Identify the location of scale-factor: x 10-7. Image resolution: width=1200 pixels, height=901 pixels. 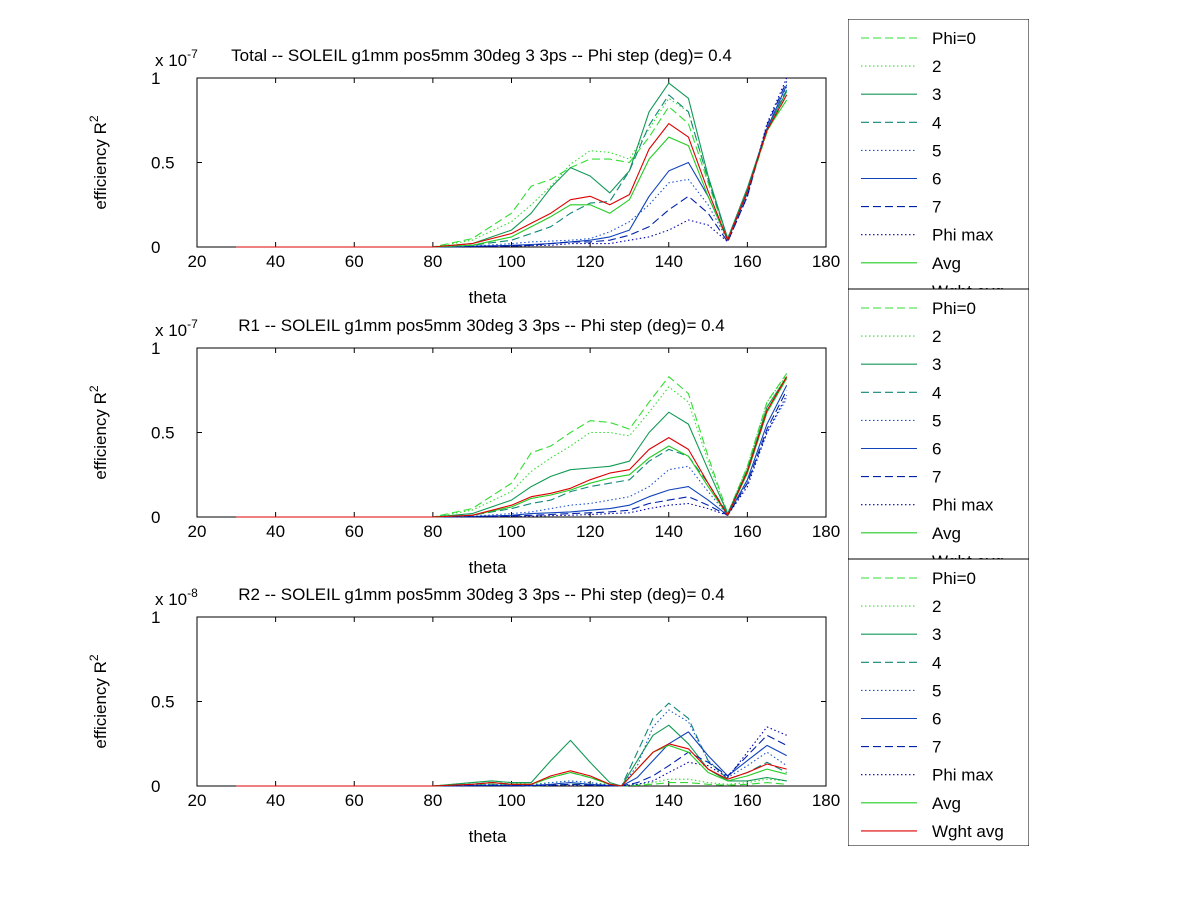
(176, 328).